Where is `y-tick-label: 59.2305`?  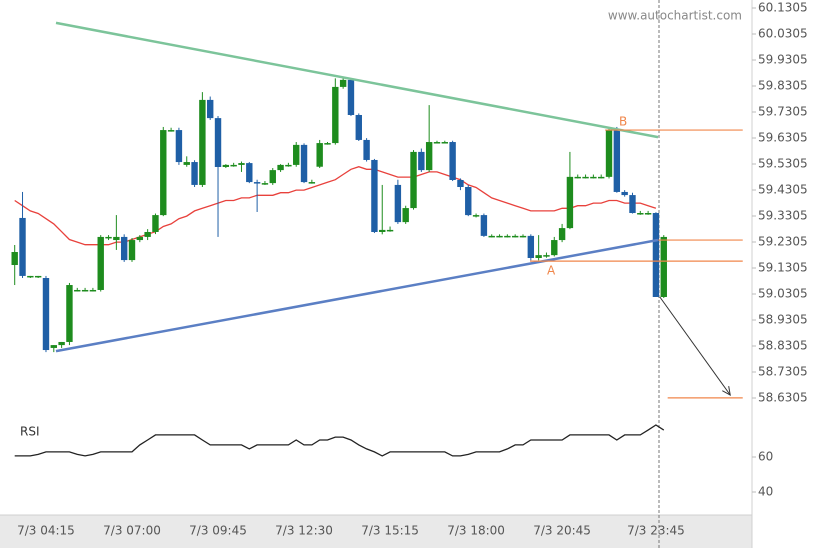 y-tick-label: 59.2305 is located at coordinates (783, 242).